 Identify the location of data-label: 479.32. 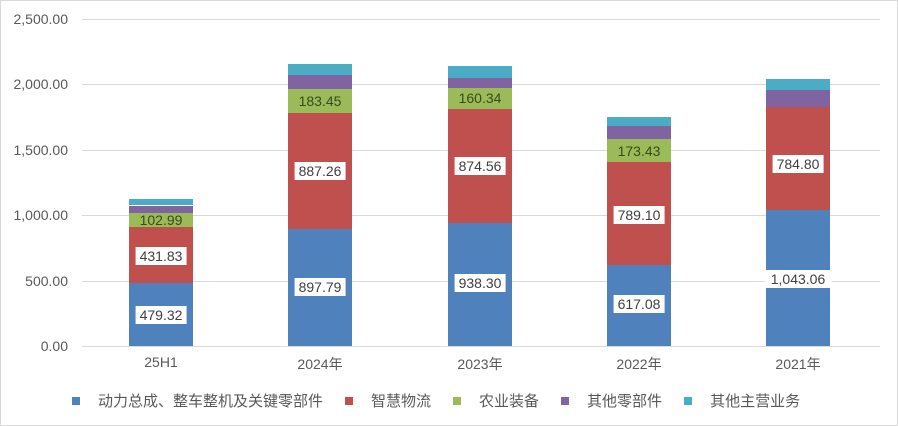
(161, 315).